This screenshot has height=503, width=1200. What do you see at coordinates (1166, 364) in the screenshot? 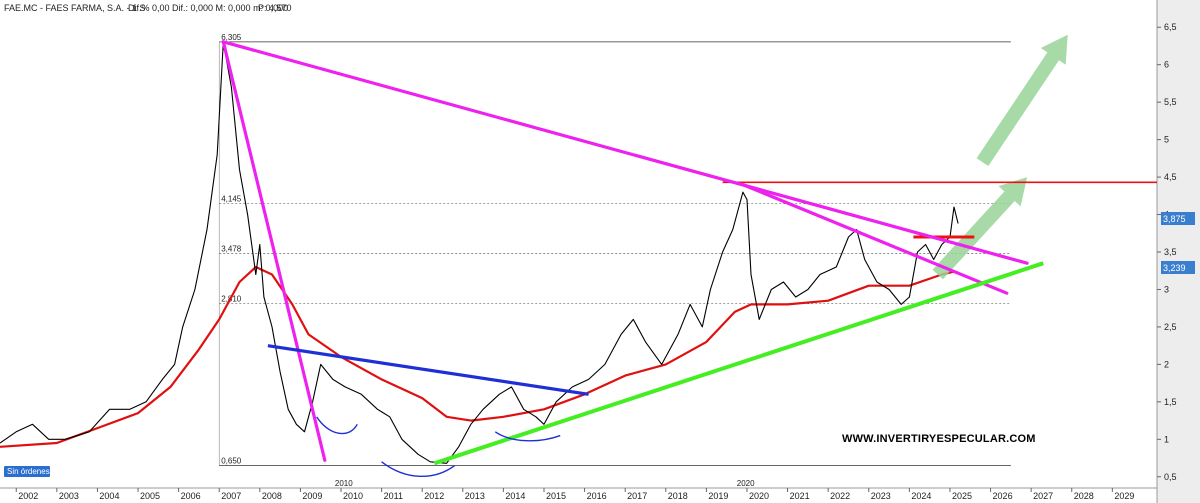
I see `y-tick-label: 2` at bounding box center [1166, 364].